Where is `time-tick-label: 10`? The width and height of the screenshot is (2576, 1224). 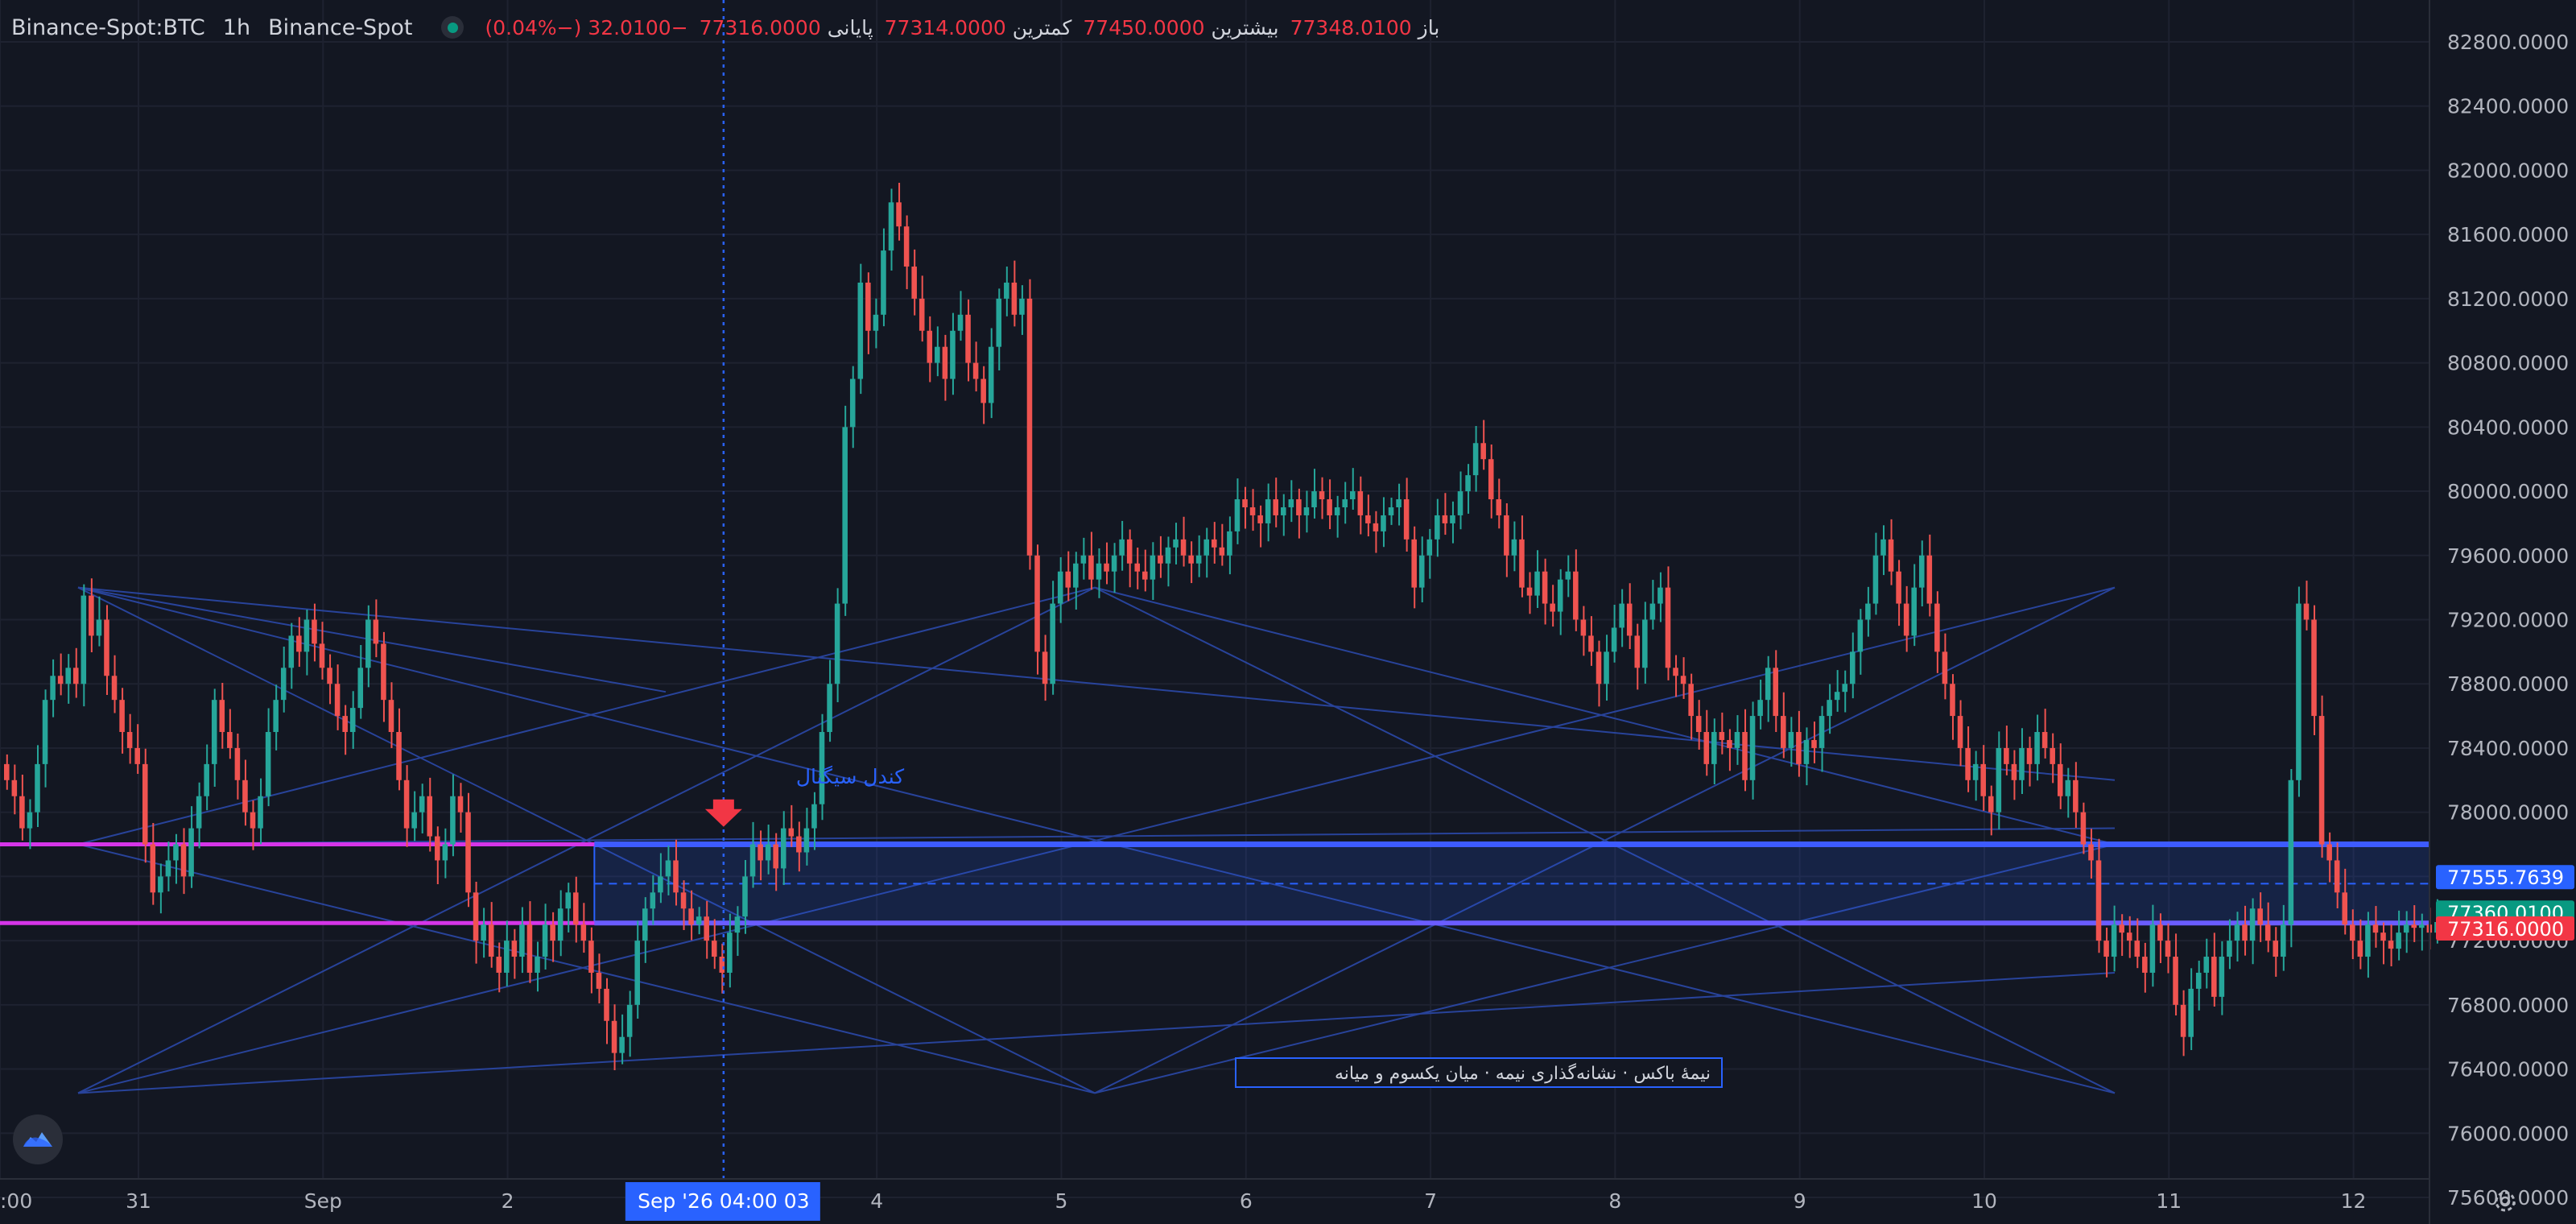
time-tick-label: 10 is located at coordinates (1984, 1201).